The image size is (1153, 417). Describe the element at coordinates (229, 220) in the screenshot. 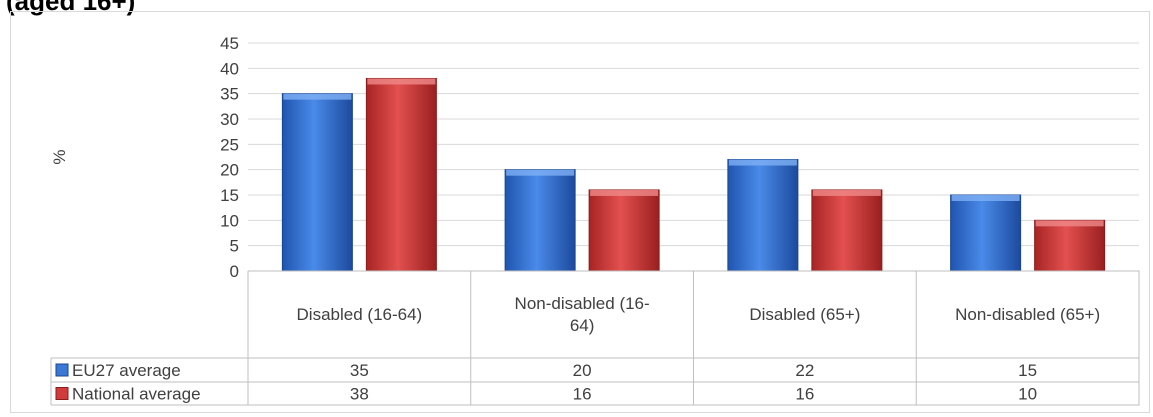

I see `y-tick-label: 10` at that location.